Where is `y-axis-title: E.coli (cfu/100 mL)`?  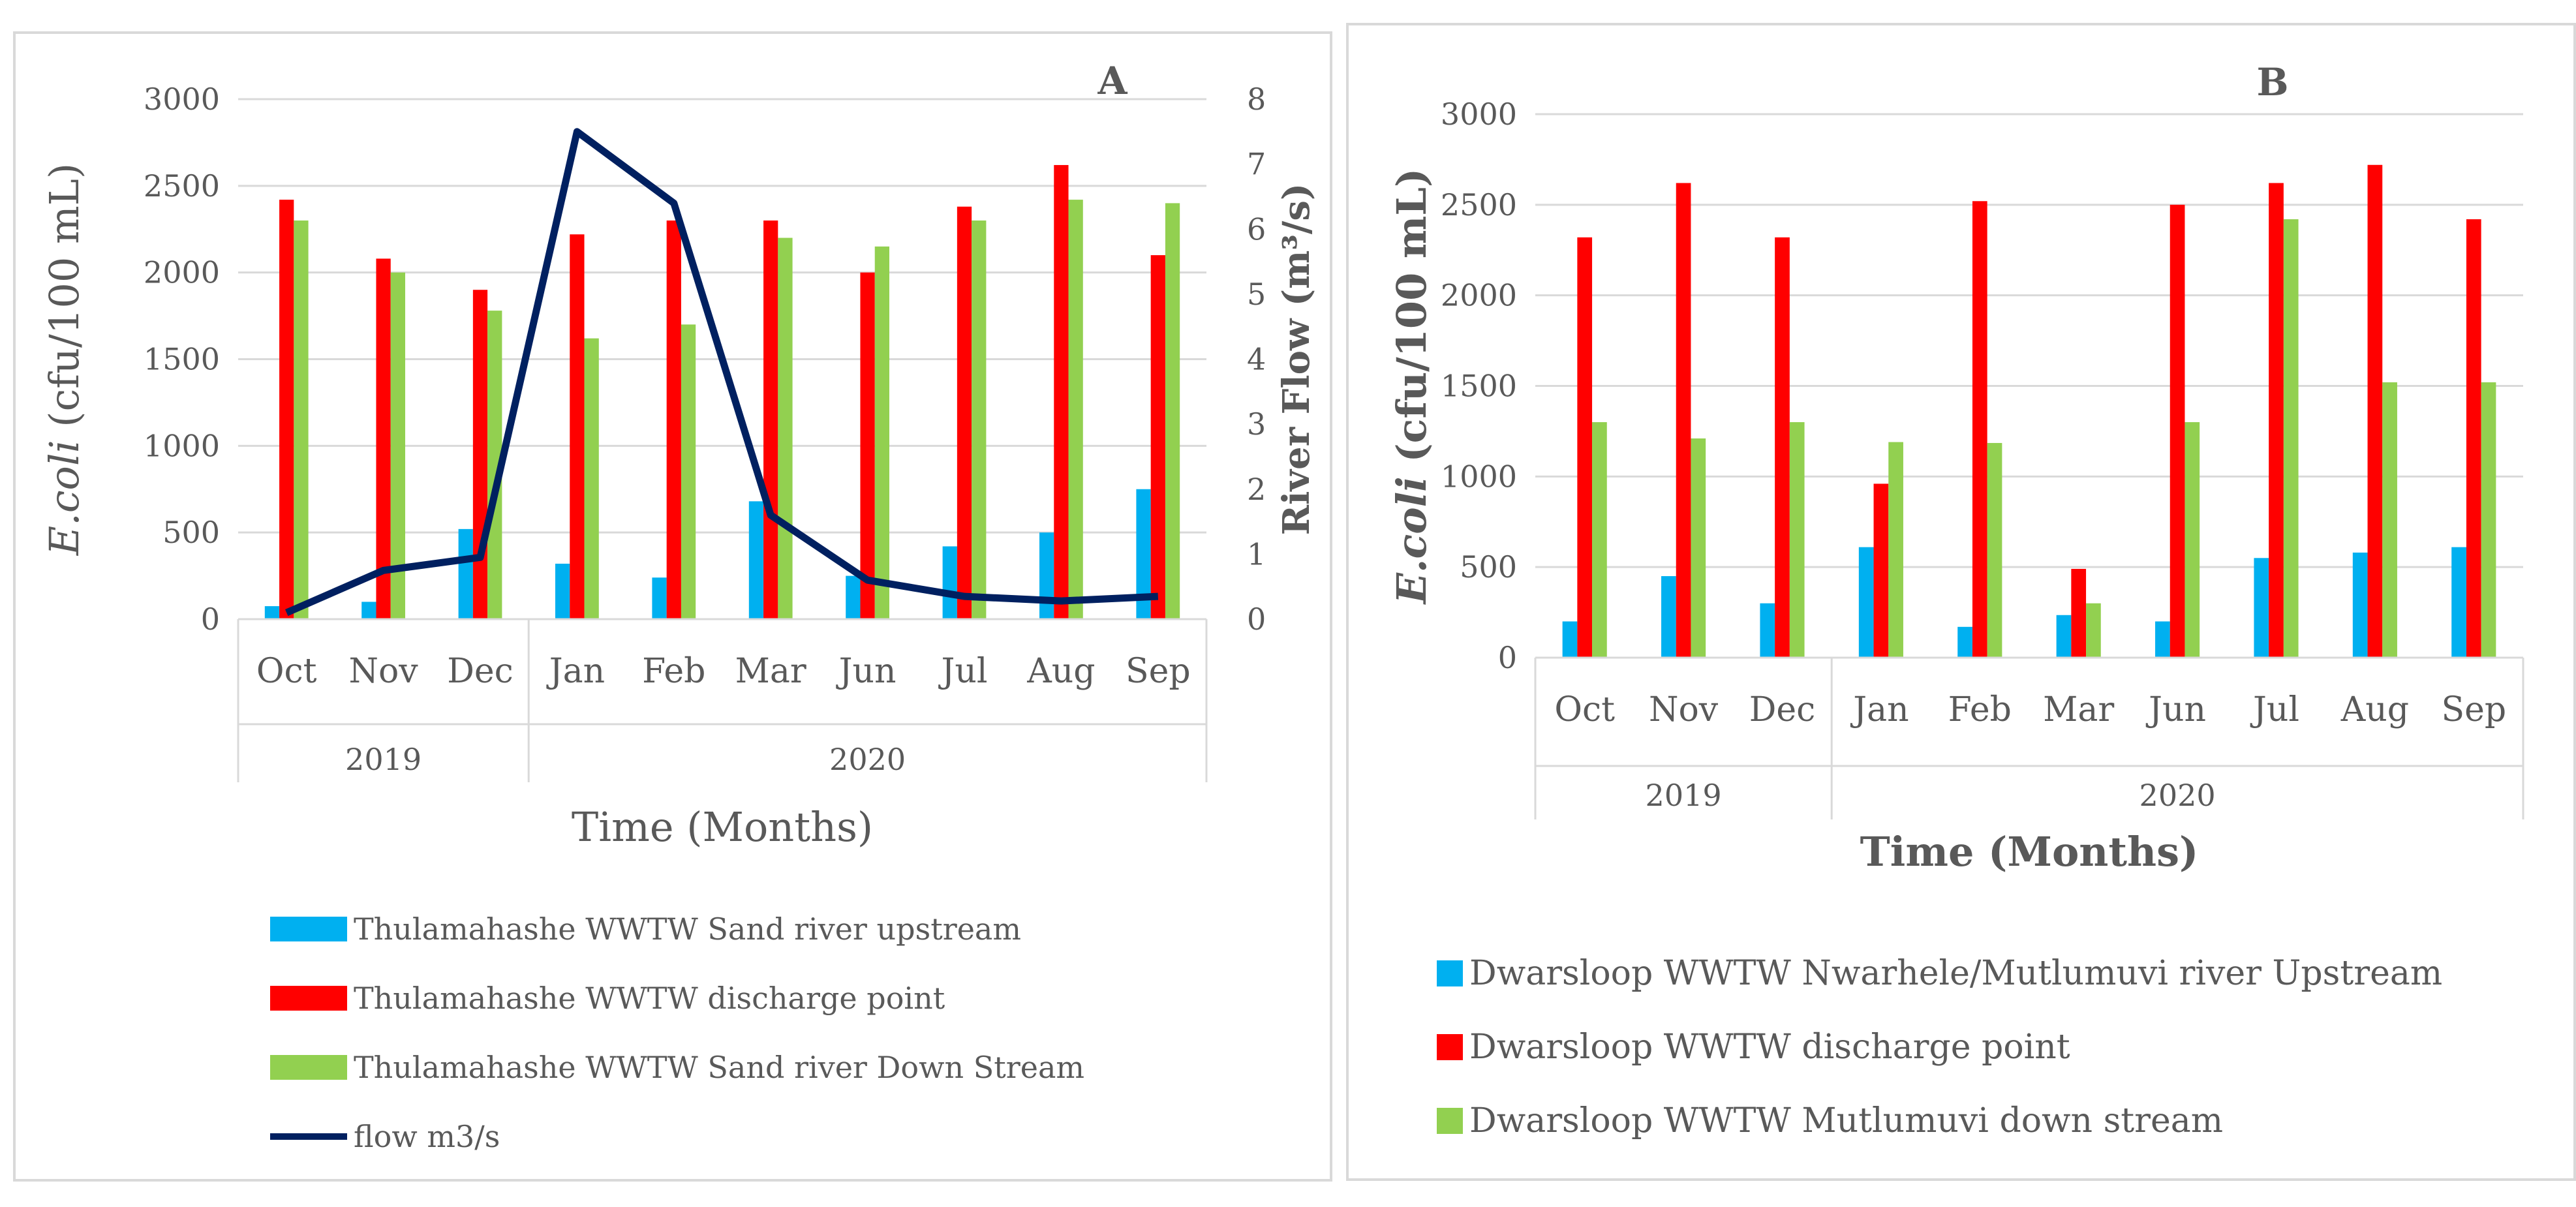 y-axis-title: E.coli (cfu/100 mL) is located at coordinates (1412, 387).